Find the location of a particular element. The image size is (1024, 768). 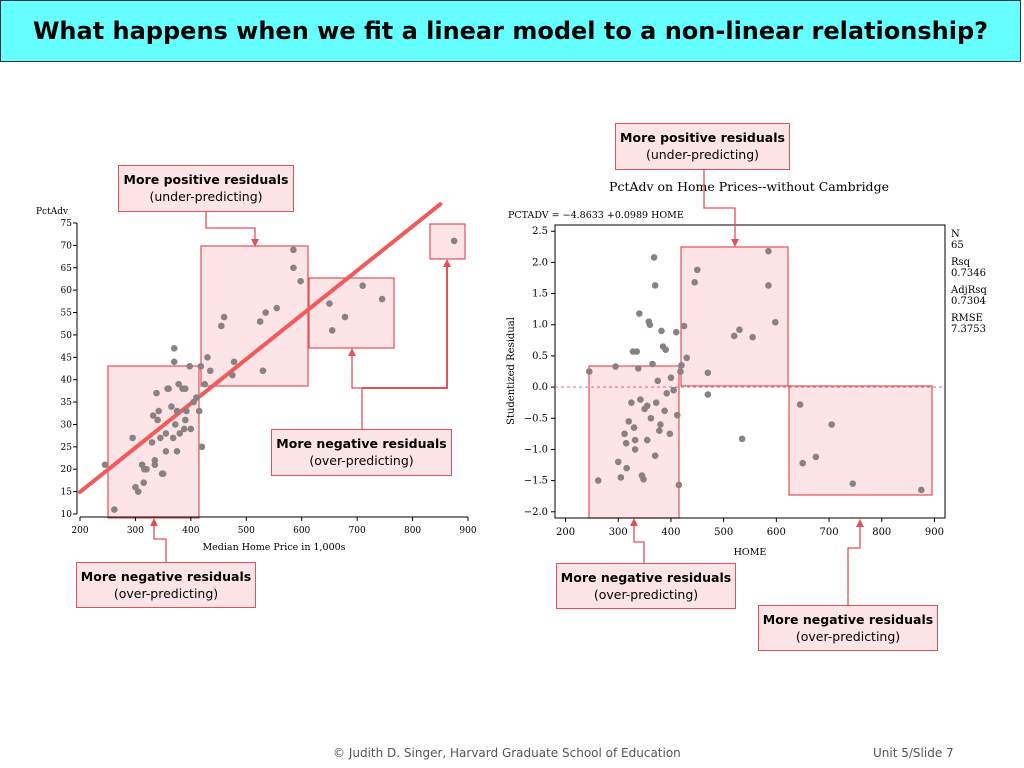

y-tick-label-2: −2.0 is located at coordinates (536, 512).